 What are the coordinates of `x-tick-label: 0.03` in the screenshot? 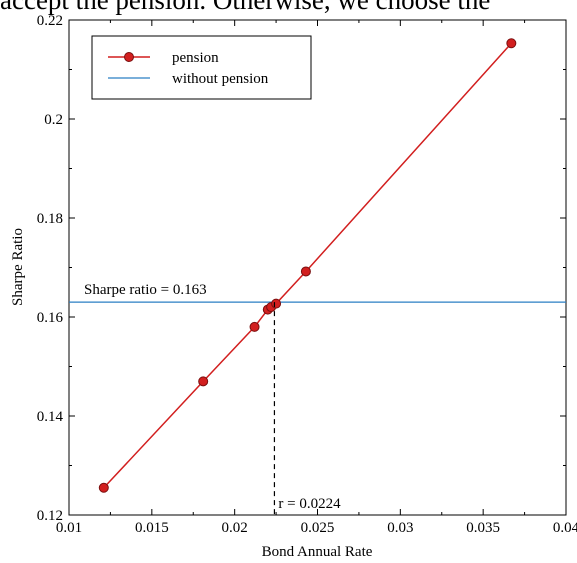 It's located at (400, 528).